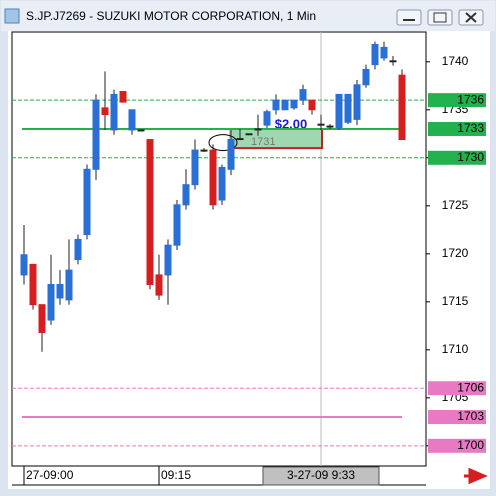  Describe the element at coordinates (50, 475) in the screenshot. I see `x-tick-label: 27-09:00` at that location.